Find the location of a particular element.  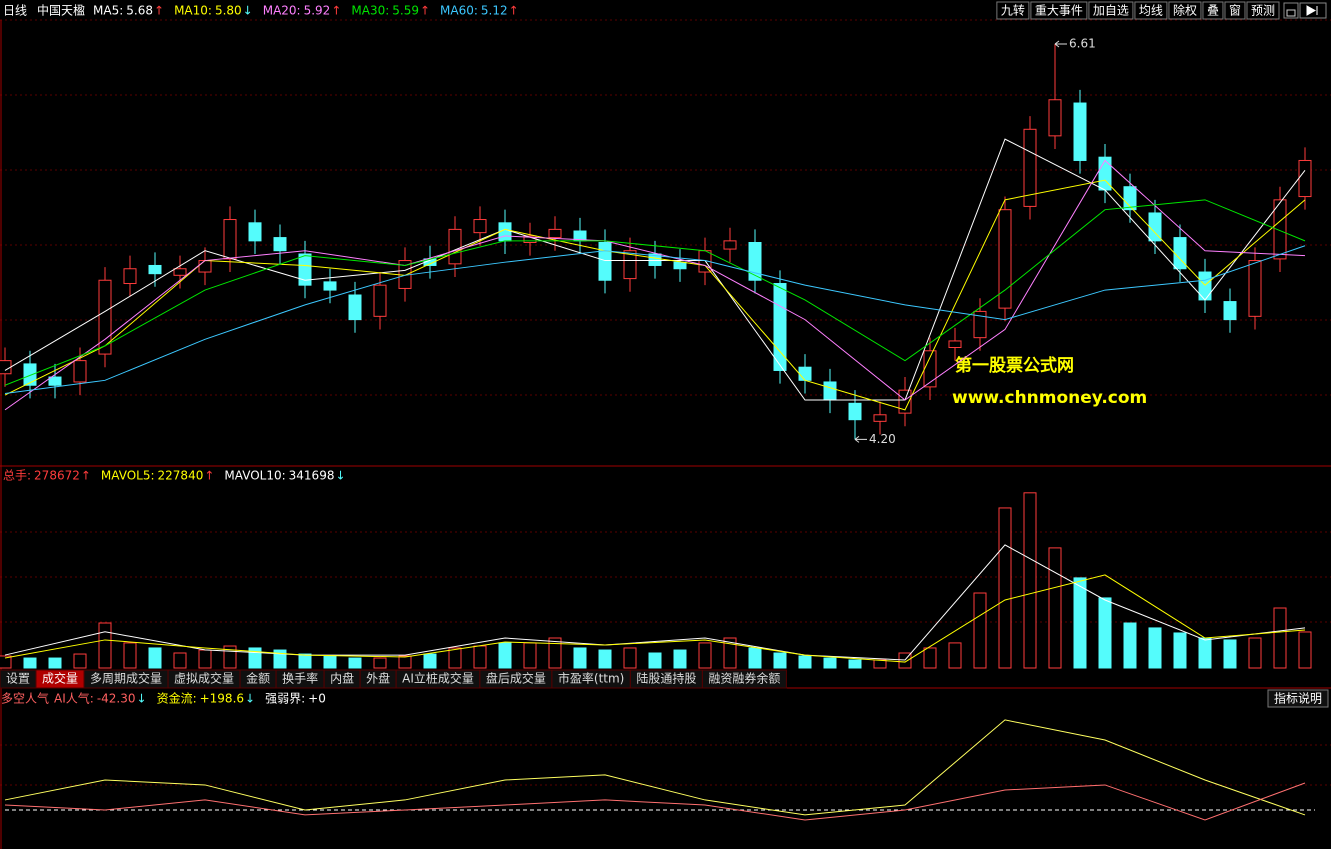

help-button is located at coordinates (1298, 698).